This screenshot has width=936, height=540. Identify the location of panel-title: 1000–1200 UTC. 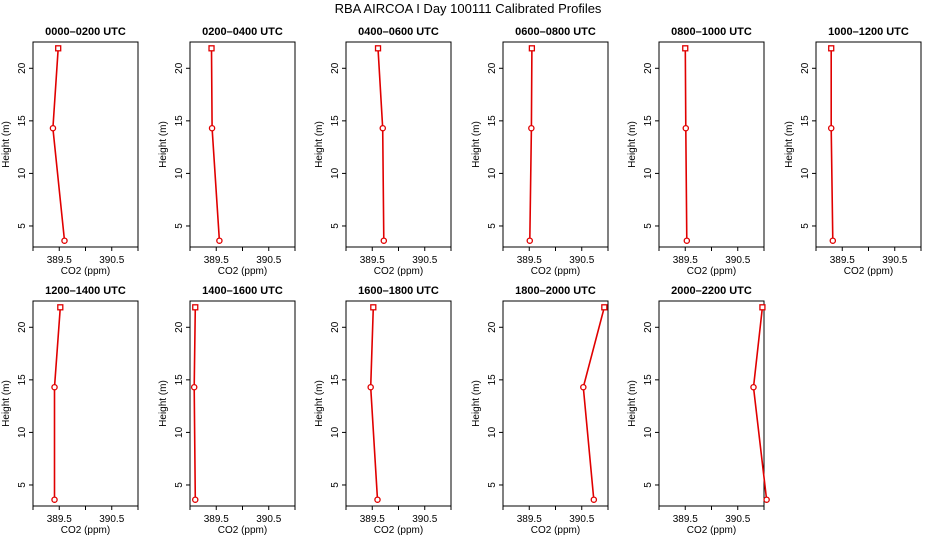
(868, 32).